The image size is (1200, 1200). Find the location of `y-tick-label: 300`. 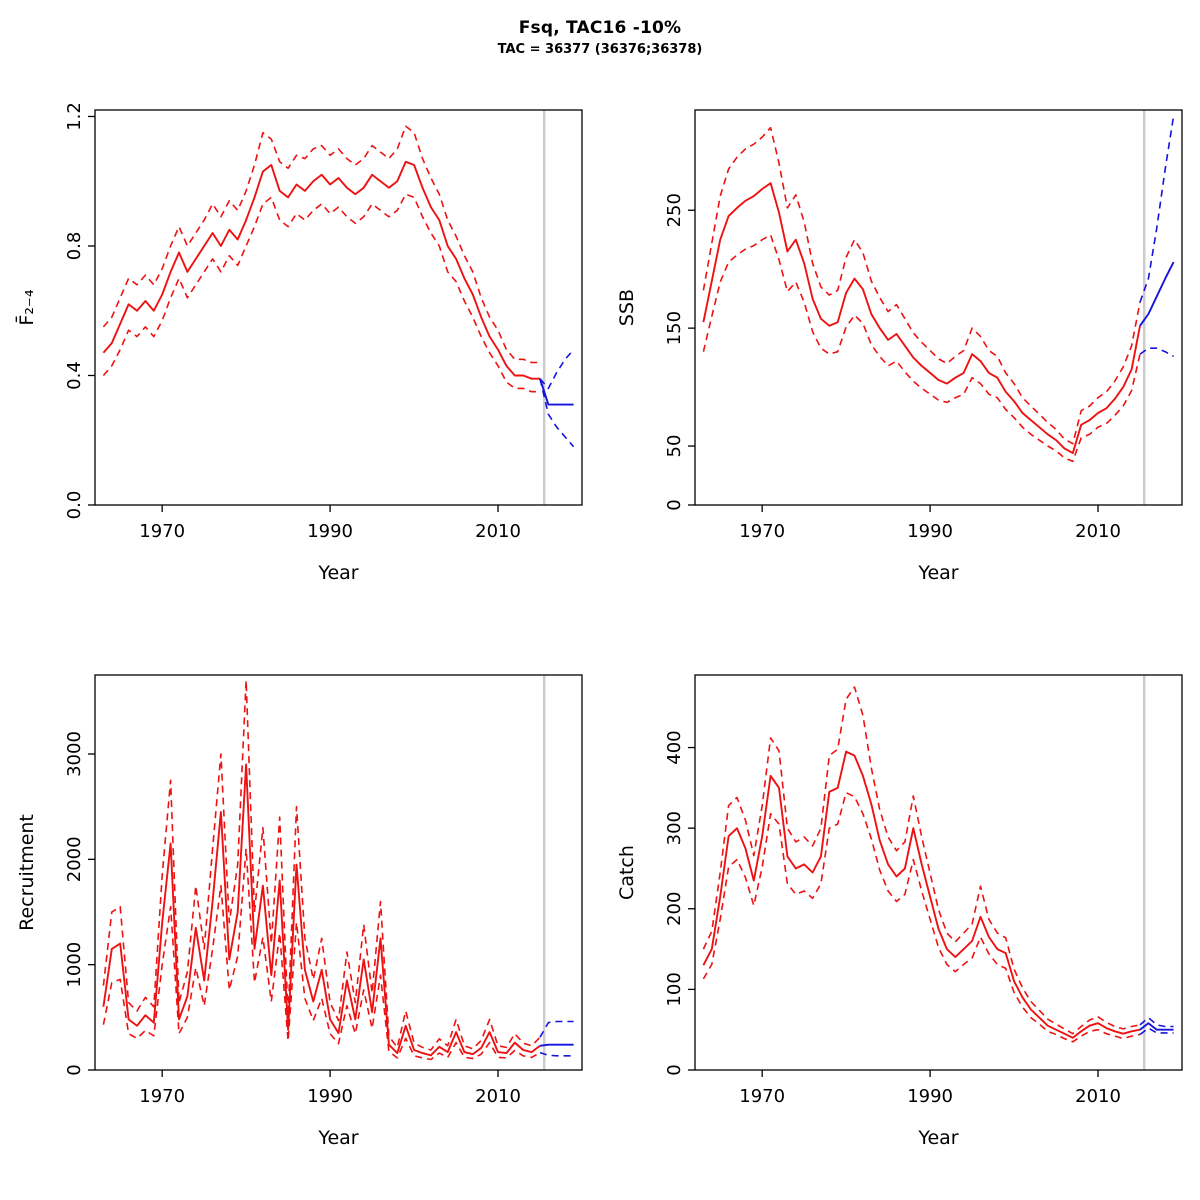

y-tick-label: 300 is located at coordinates (674, 828).